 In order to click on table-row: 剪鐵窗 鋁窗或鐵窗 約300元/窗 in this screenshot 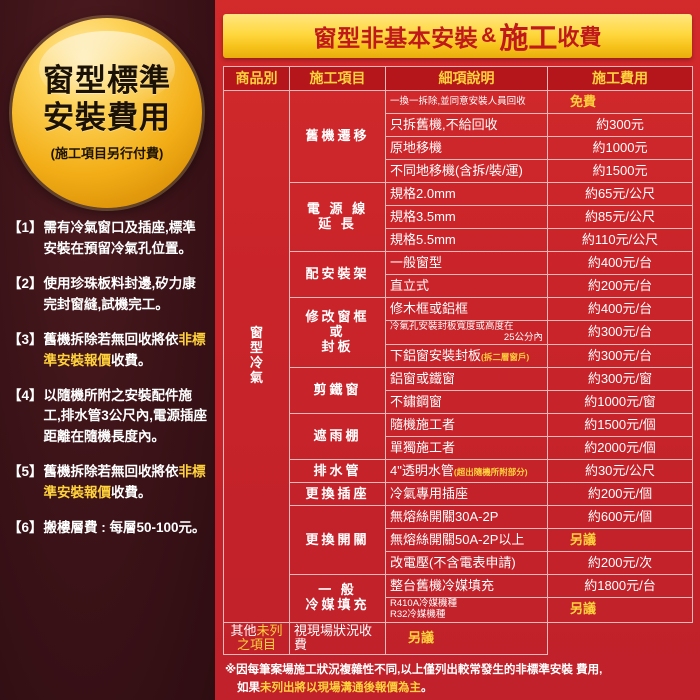, I will do `click(458, 391)`.